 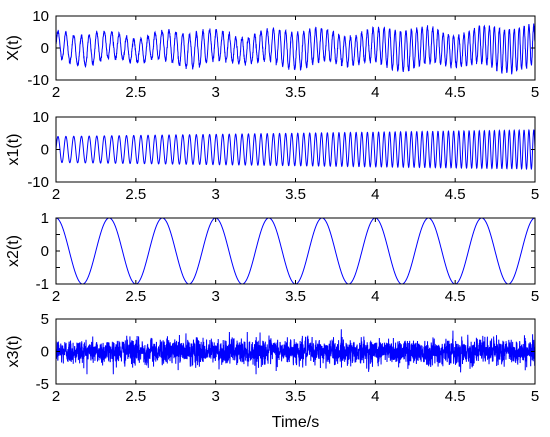 What do you see at coordinates (295, 422) in the screenshot?
I see `x-axis-label: Time/s` at bounding box center [295, 422].